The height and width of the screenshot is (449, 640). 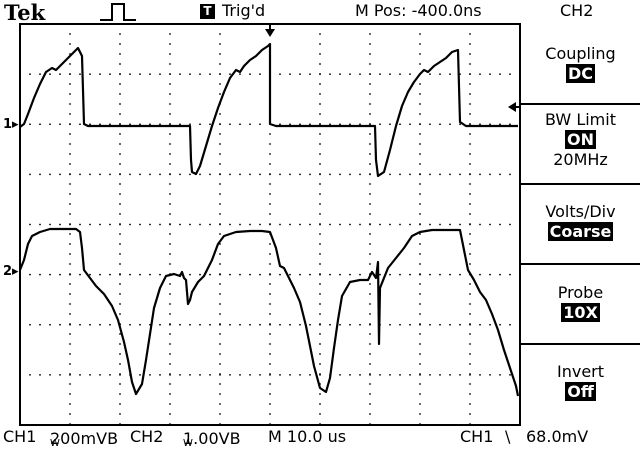 What do you see at coordinates (557, 436) in the screenshot?
I see `trigger-level: 68.0mV` at bounding box center [557, 436].